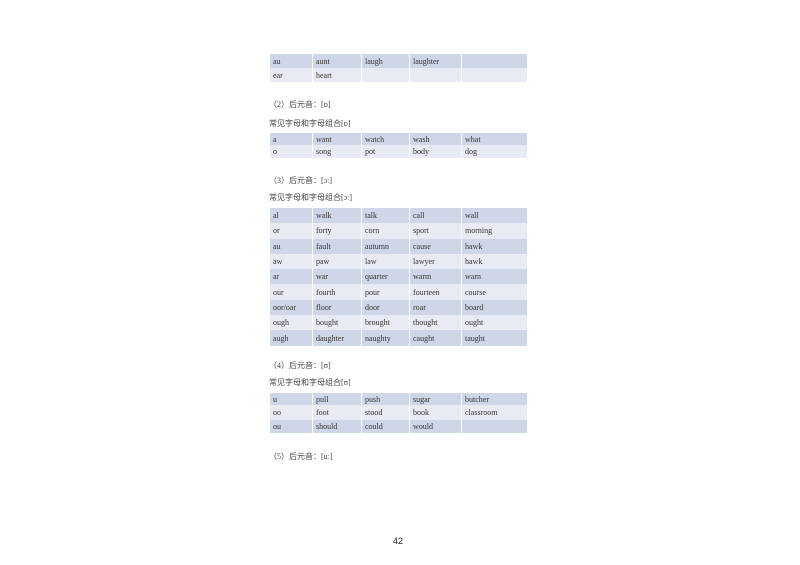 This screenshot has width=800, height=565. What do you see at coordinates (337, 231) in the screenshot?
I see `table-cell: forty` at bounding box center [337, 231].